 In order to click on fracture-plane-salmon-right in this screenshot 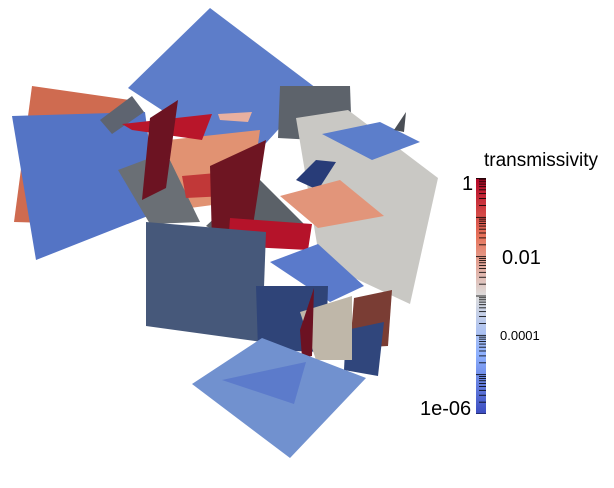, I will do `click(332, 204)`.